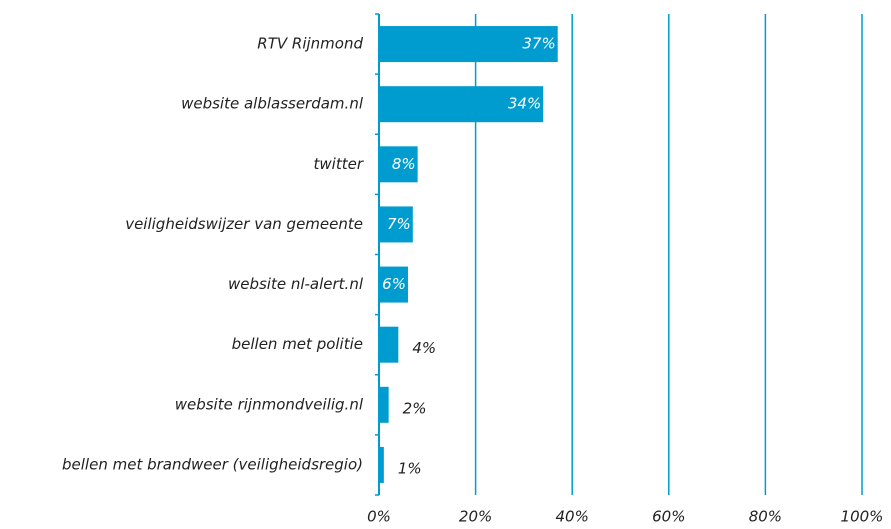 This screenshot has width=891, height=529. I want to click on x-tick-label: 40%, so click(572, 517).